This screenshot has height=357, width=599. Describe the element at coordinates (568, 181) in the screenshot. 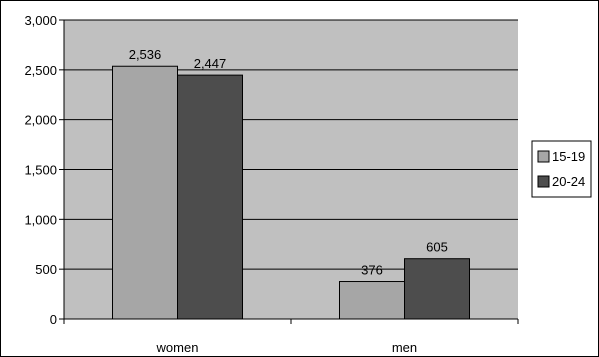

I see `legend-label-20-24: 20-24` at that location.